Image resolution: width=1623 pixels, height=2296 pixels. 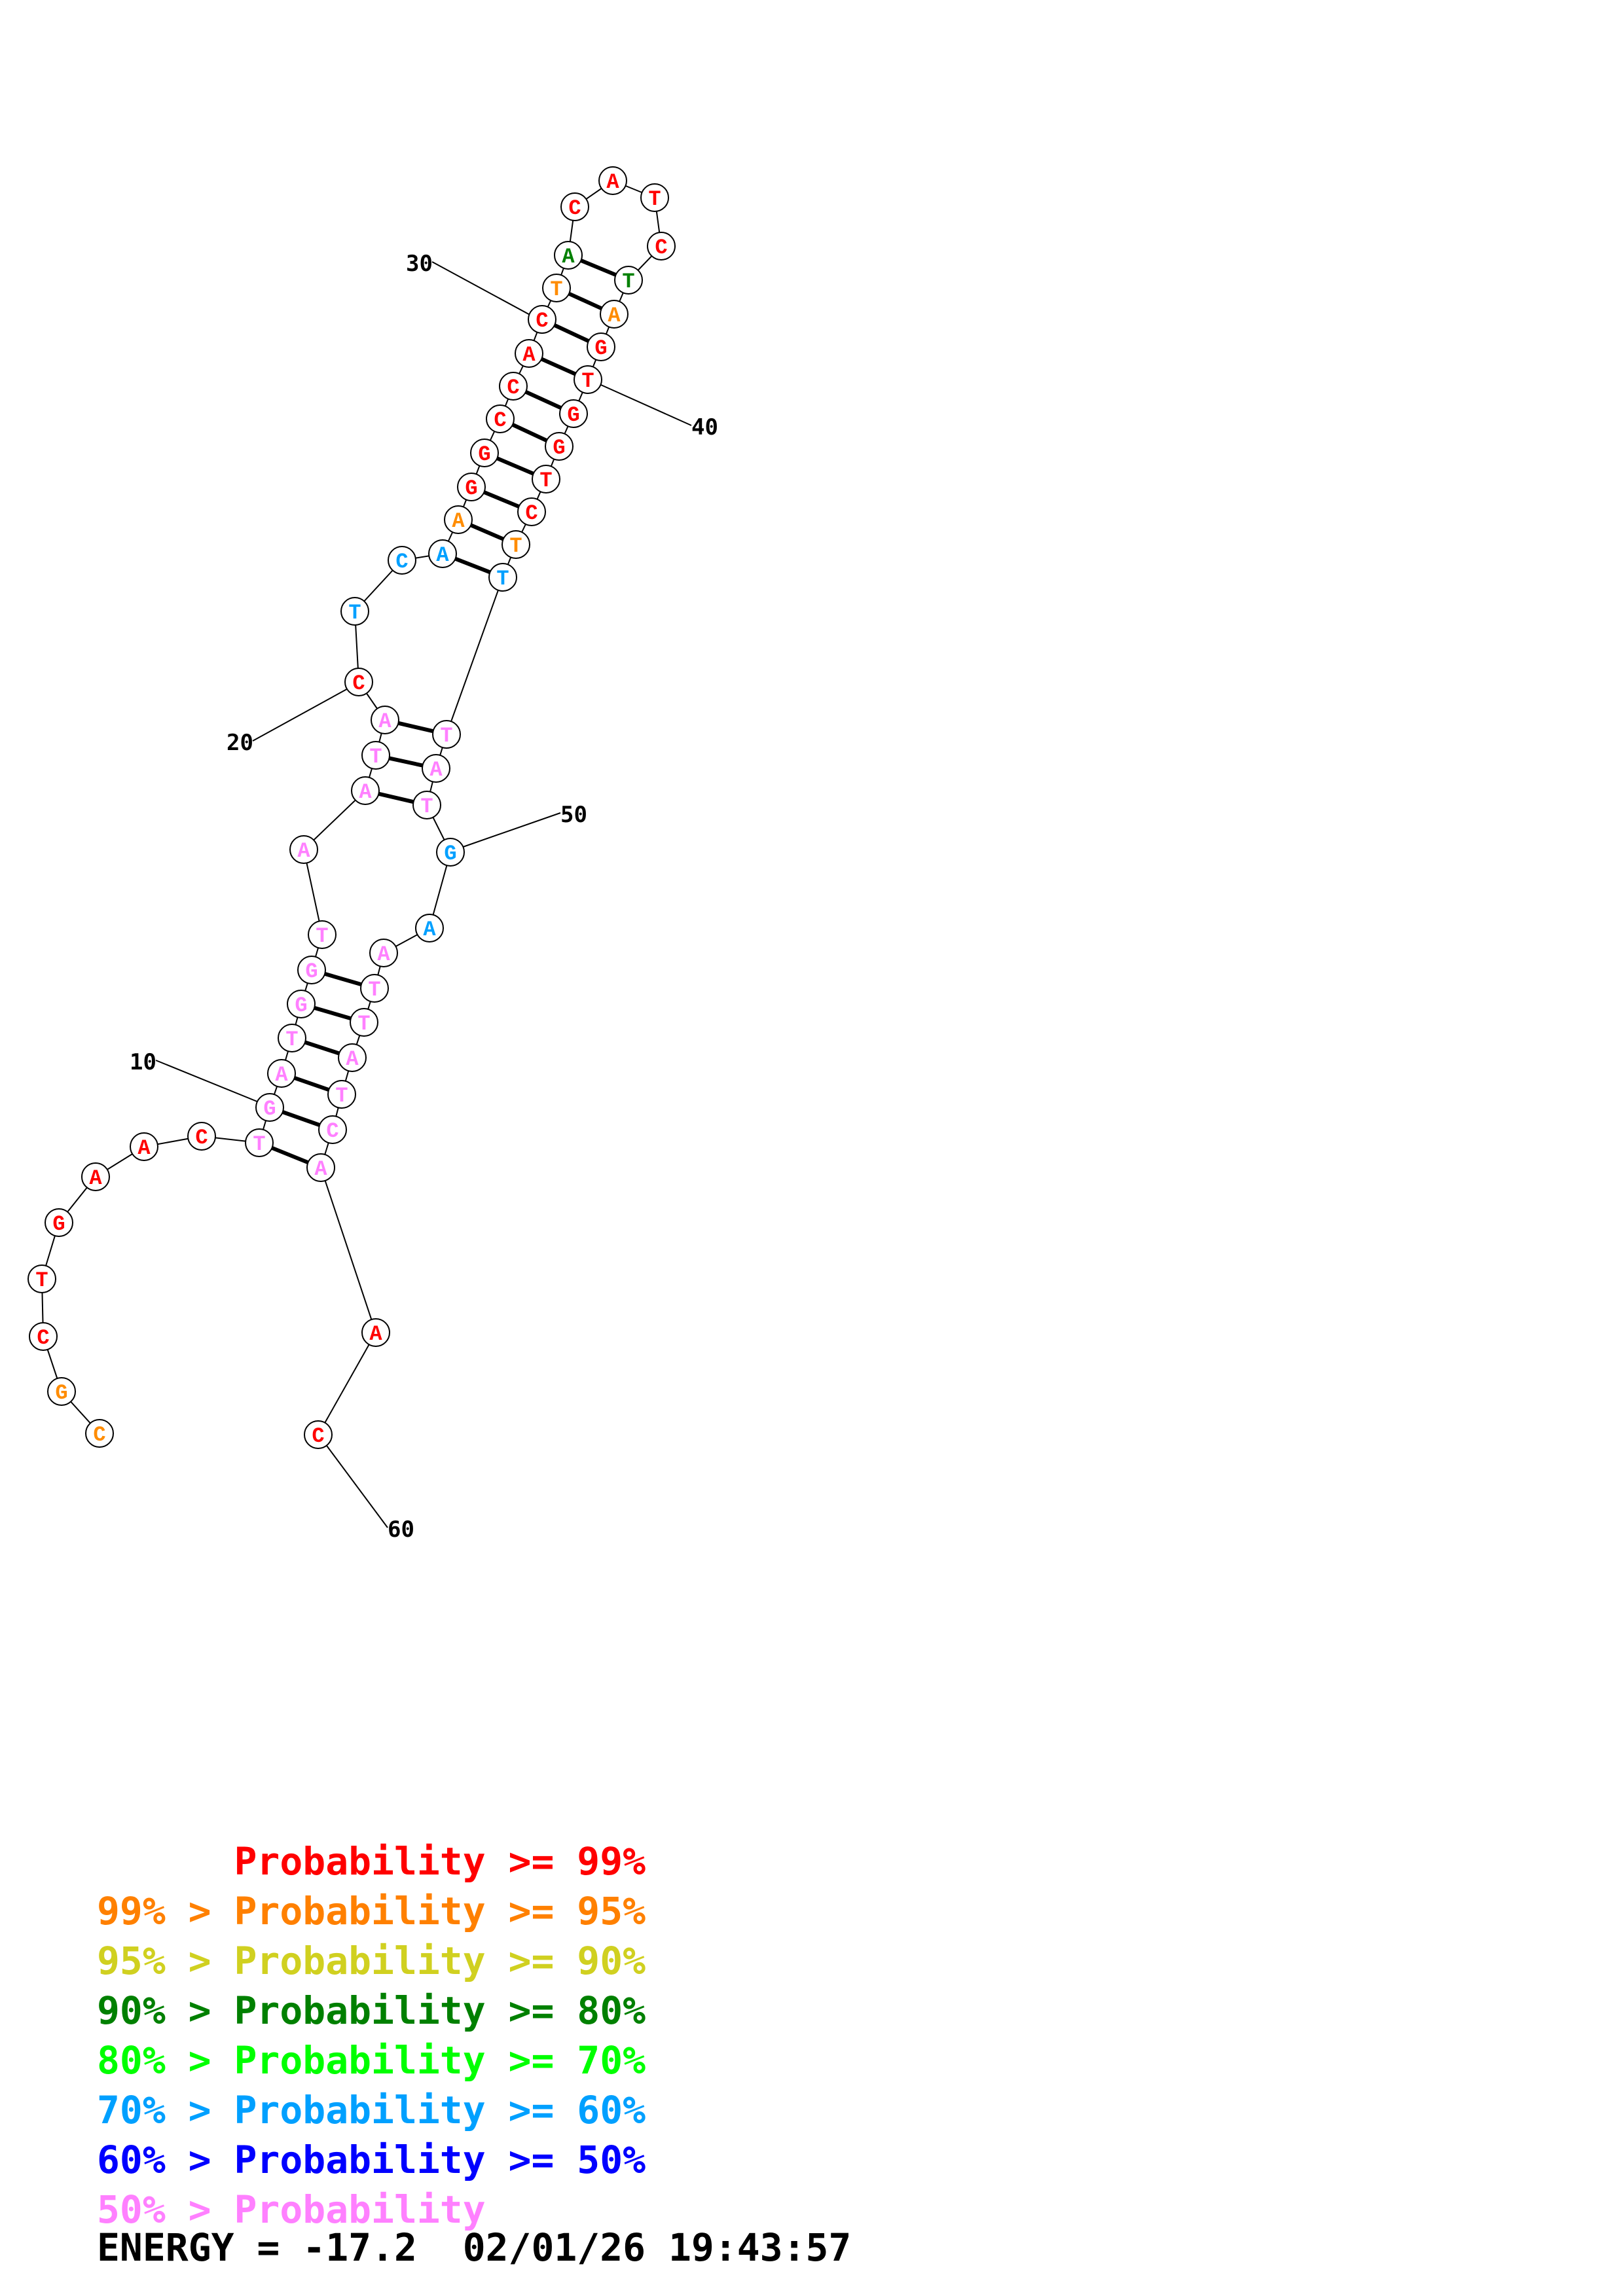 I want to click on legend-row: 99% > Probability >= 95%, so click(x=371, y=1911).